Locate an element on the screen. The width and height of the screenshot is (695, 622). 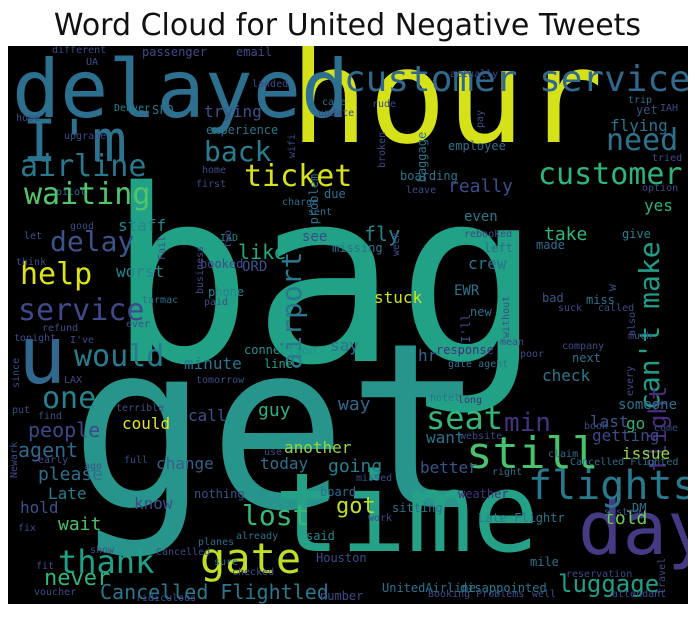
cloud-word: go is located at coordinates (636, 423).